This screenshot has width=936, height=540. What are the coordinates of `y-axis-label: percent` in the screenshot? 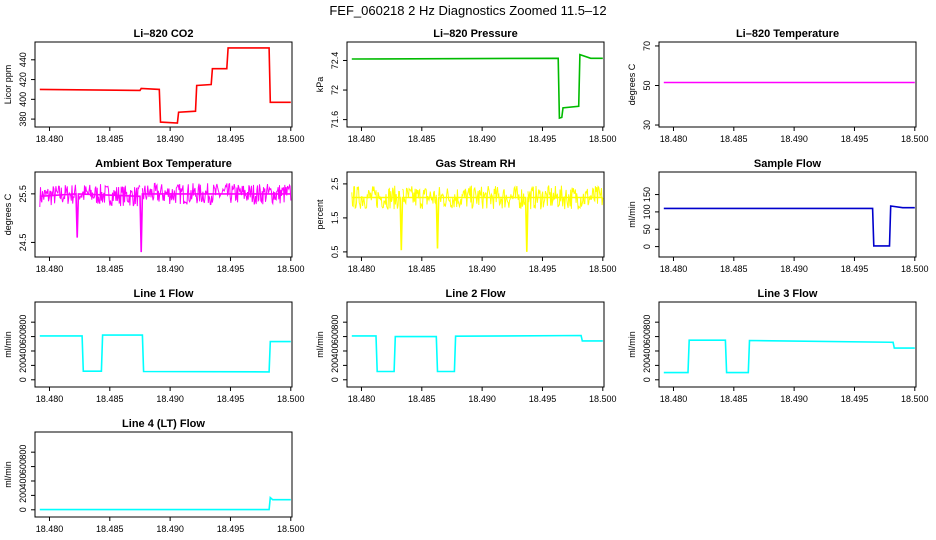 It's located at (320, 214).